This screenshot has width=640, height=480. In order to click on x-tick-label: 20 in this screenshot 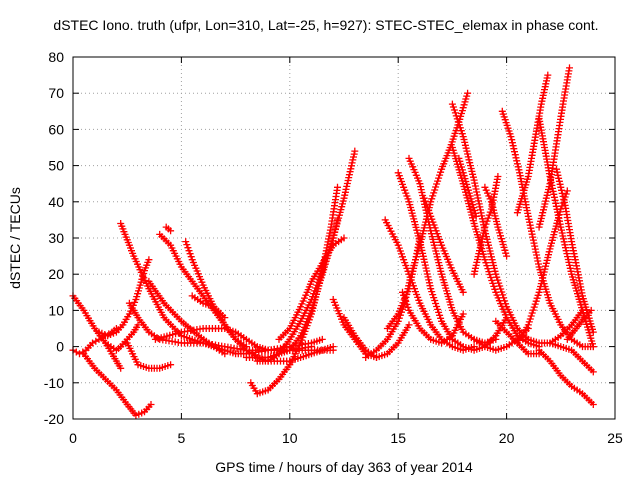, I will do `click(507, 438)`.